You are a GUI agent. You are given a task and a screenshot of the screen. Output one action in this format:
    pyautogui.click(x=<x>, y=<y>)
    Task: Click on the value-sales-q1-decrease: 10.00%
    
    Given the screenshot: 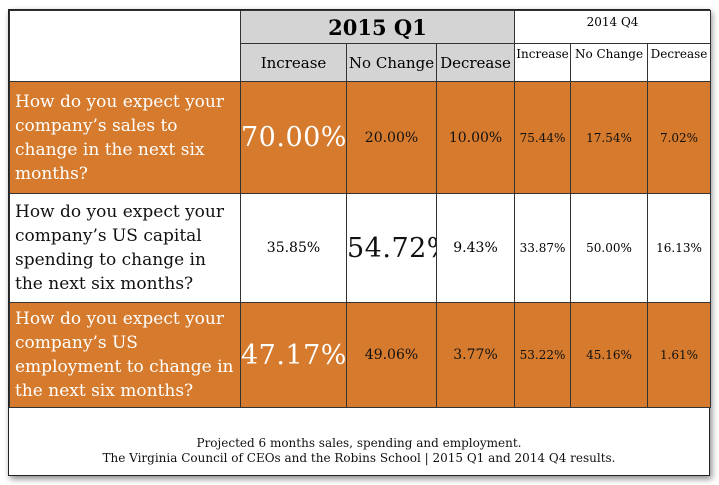 What is the action you would take?
    pyautogui.click(x=475, y=137)
    